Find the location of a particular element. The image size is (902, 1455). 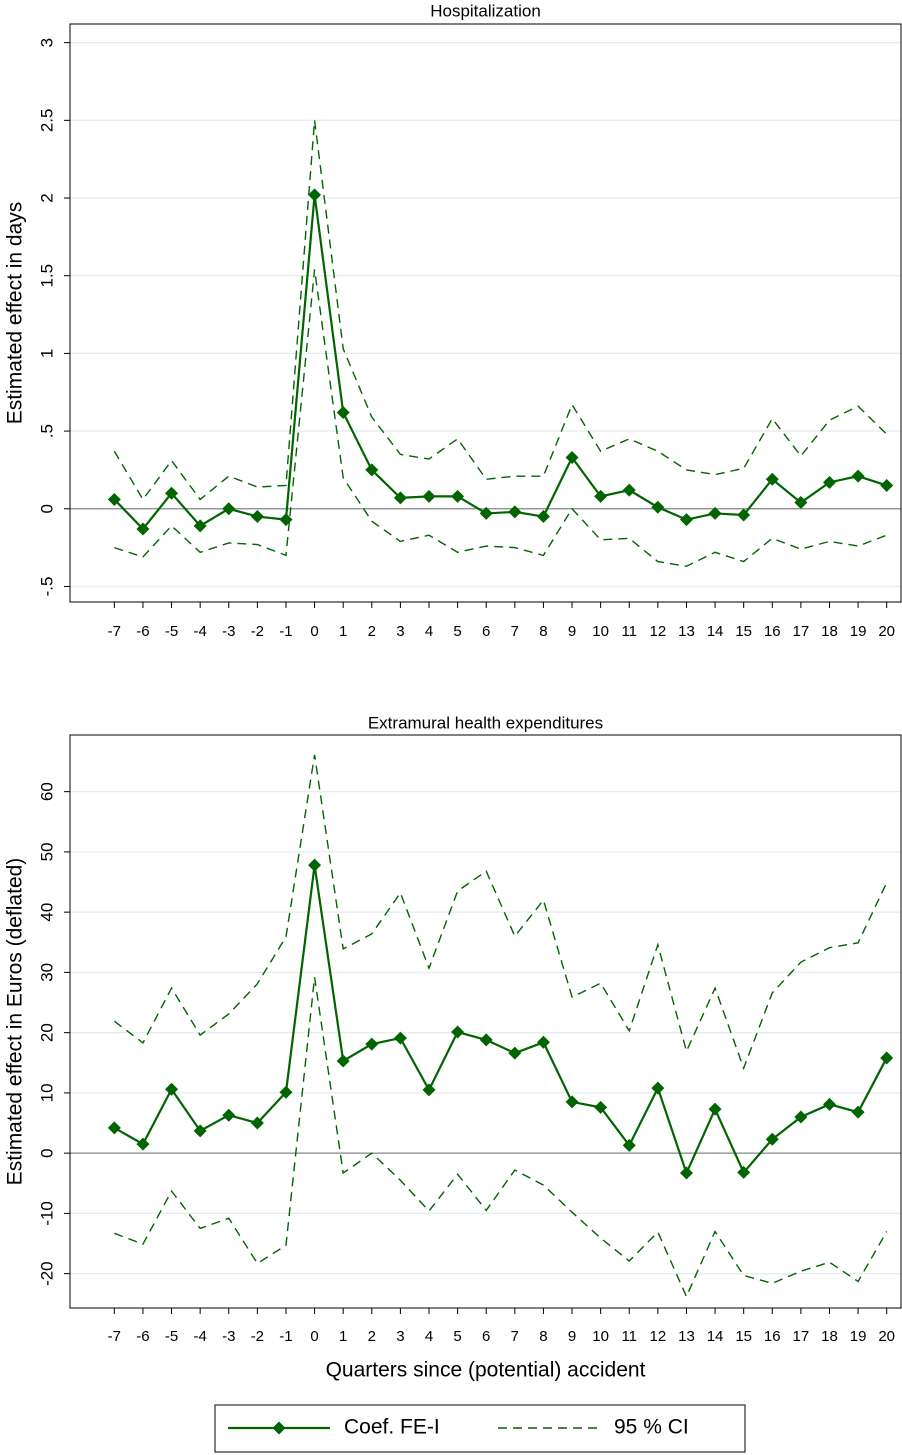

y-tick-label: 30 is located at coordinates (46, 972).